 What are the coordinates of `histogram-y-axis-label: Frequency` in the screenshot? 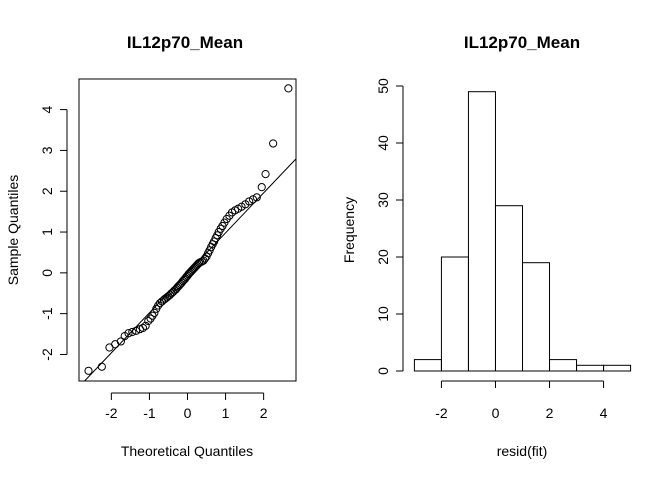 It's located at (349, 230).